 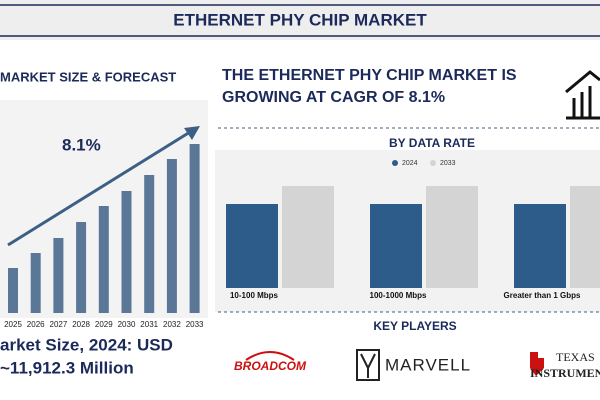 What do you see at coordinates (127, 324) in the screenshot?
I see `x-tick-label: 2030` at bounding box center [127, 324].